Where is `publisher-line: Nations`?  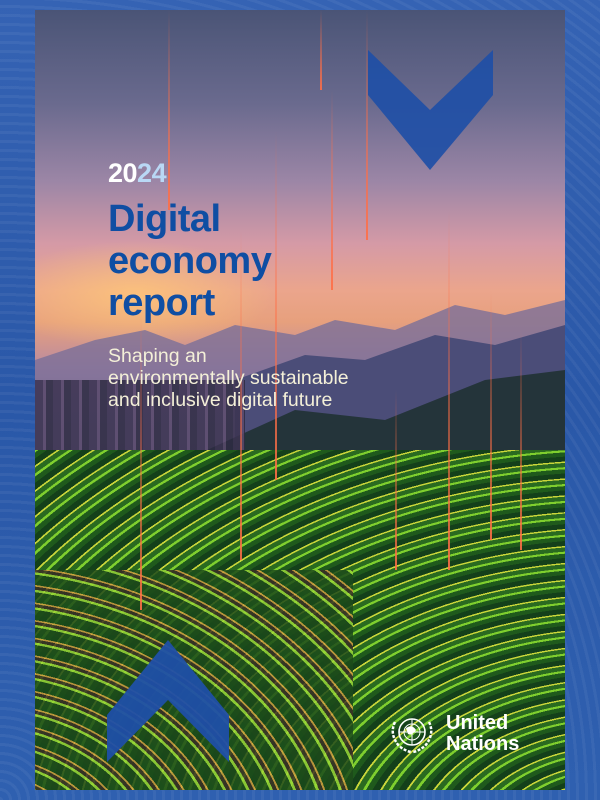 publisher-line: Nations is located at coordinates (483, 744).